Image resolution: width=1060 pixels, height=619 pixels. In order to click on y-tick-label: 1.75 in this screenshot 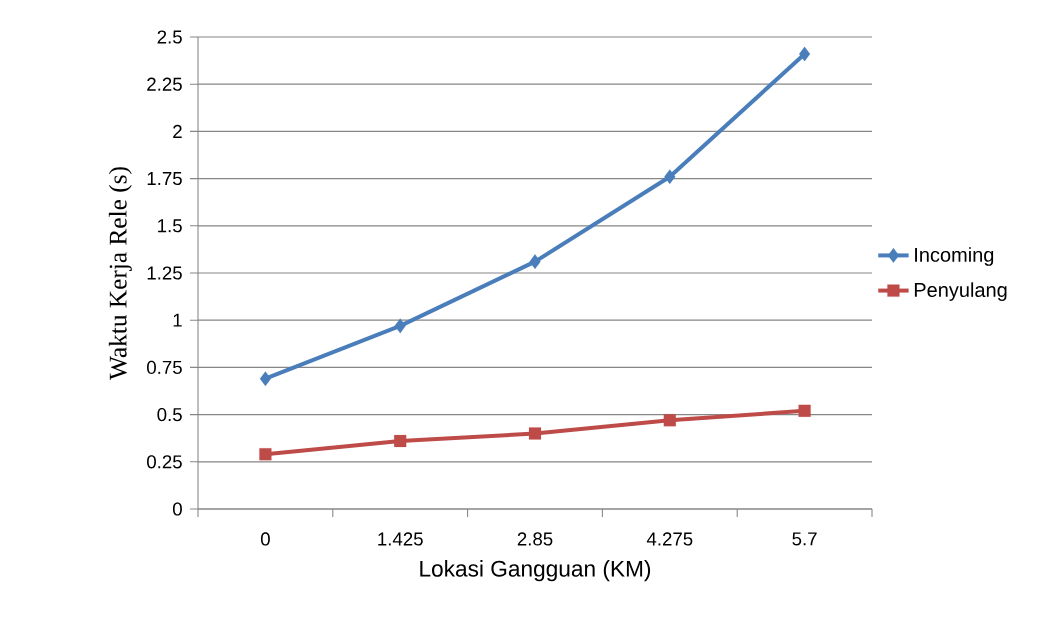, I will do `click(164, 179)`.